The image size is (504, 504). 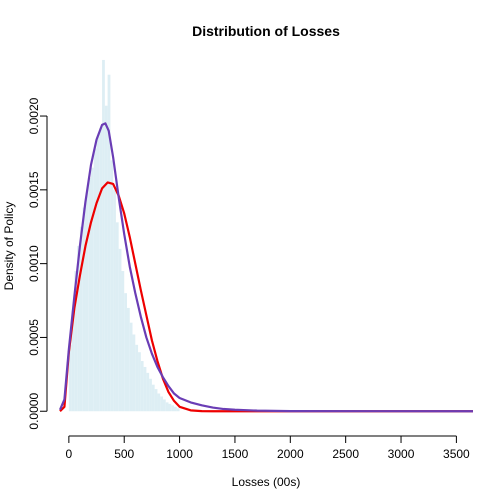 What do you see at coordinates (290, 454) in the screenshot?
I see `x-tick-label-4: 2000` at bounding box center [290, 454].